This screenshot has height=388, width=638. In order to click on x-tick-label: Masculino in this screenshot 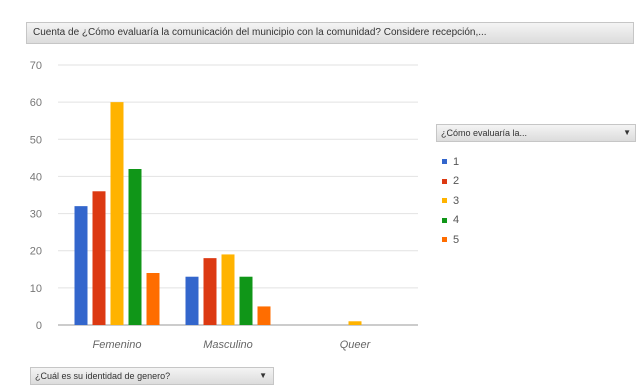, I will do `click(228, 345)`.